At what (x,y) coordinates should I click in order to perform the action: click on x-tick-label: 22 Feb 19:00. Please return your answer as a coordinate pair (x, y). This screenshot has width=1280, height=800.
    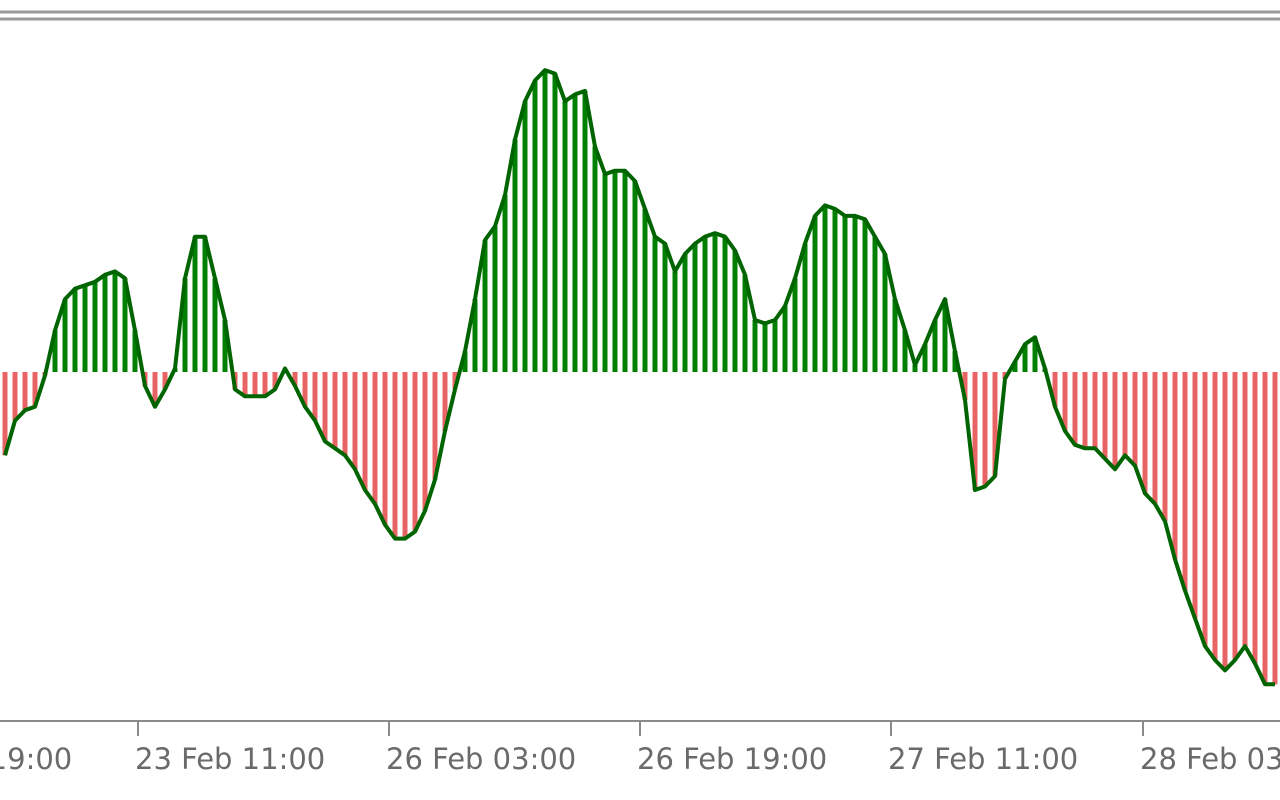
    Looking at the image, I should click on (36, 759).